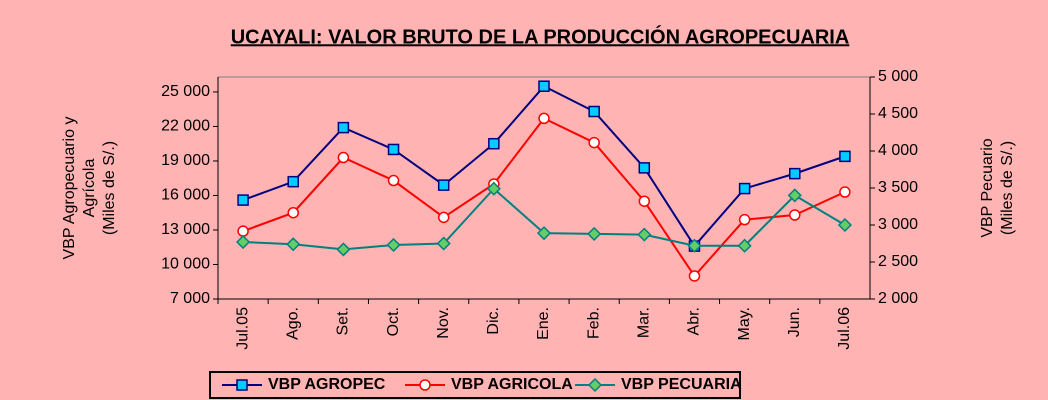 Image resolution: width=1048 pixels, height=400 pixels. Describe the element at coordinates (185, 195) in the screenshot. I see `y-tick-label: 16 000` at that location.